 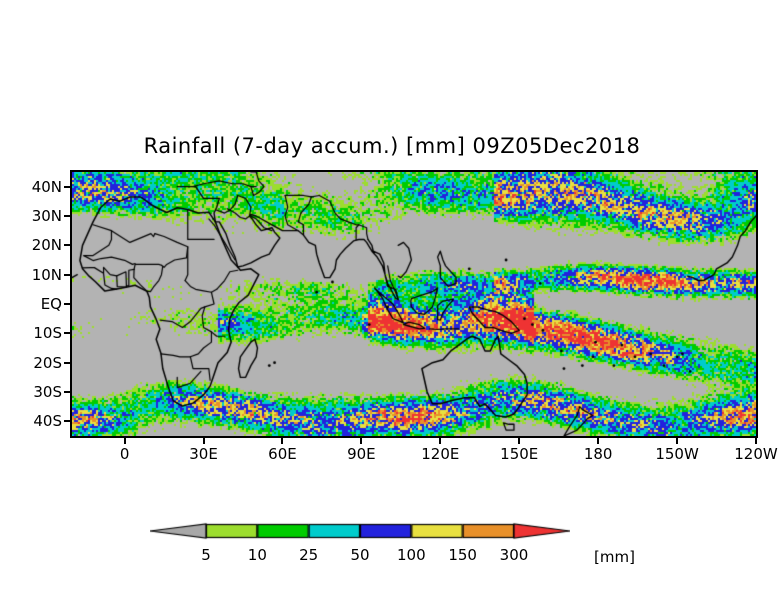 I want to click on y-axis-tick-label: 10N, so click(x=46, y=274).